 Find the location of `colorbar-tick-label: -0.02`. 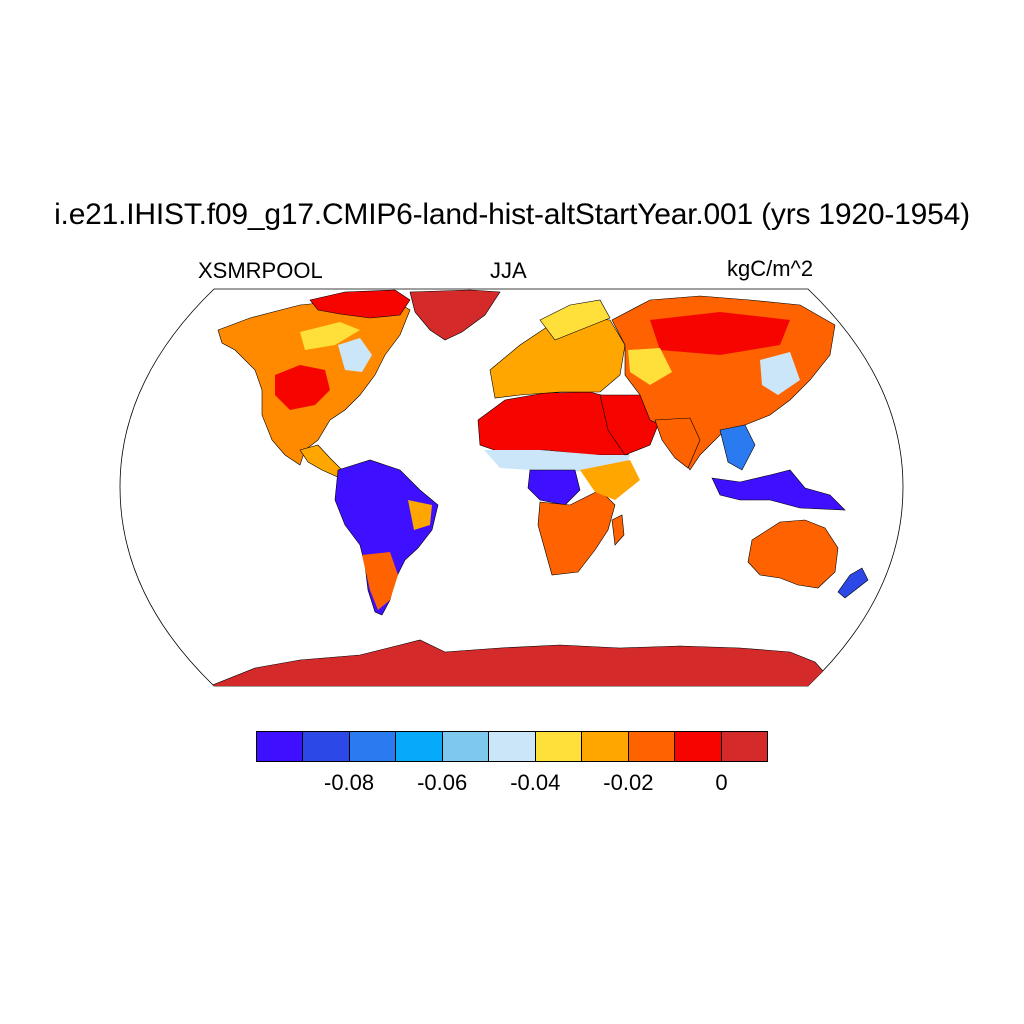

colorbar-tick-label: -0.02 is located at coordinates (628, 782).